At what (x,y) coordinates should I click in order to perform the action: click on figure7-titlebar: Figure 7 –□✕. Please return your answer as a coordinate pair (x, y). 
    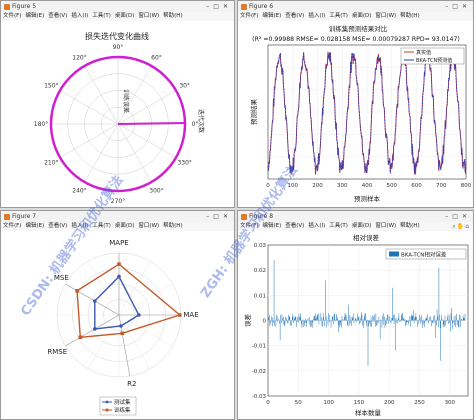
    Looking at the image, I should click on (117, 216).